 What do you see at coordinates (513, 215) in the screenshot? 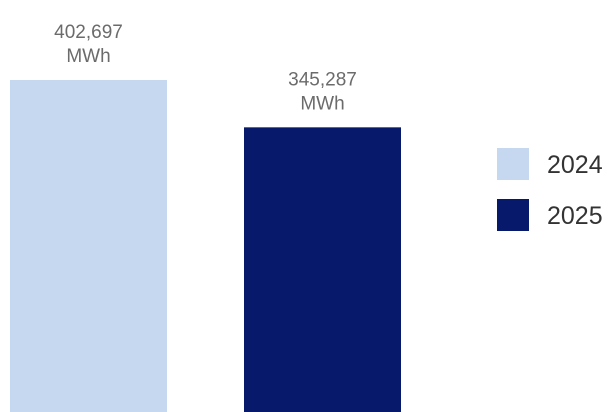
I see `legend-swatch-2025` at bounding box center [513, 215].